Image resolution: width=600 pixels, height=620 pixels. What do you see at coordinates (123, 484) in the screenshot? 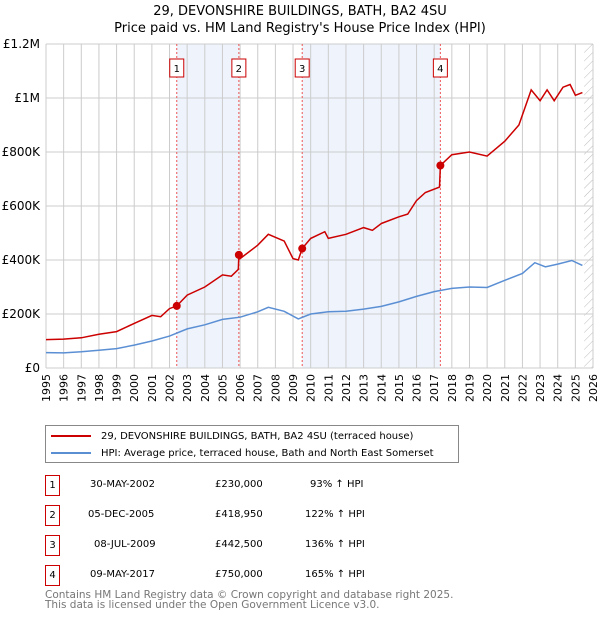
I see `sale-date: 30-MAY-2002` at bounding box center [123, 484].